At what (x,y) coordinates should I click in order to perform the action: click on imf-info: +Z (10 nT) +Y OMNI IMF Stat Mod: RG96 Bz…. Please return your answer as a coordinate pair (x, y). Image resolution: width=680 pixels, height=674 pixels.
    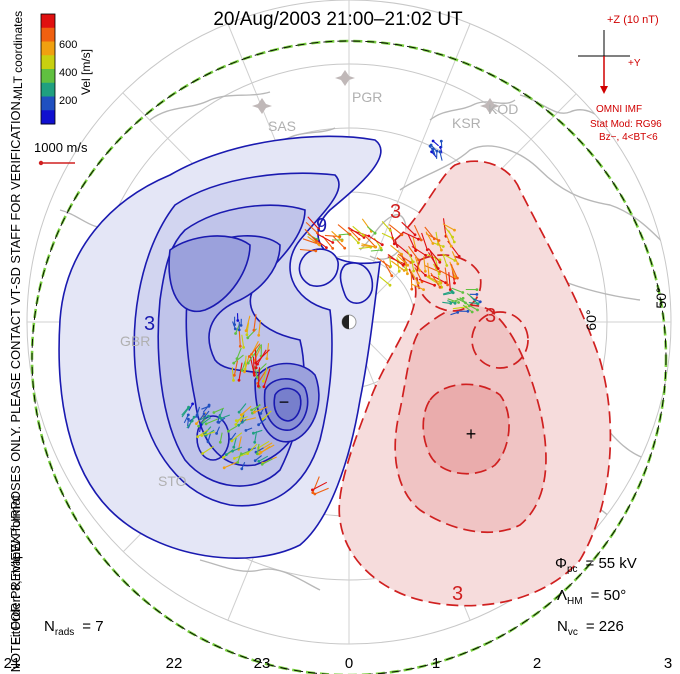
    Looking at the image, I should click on (626, 78).